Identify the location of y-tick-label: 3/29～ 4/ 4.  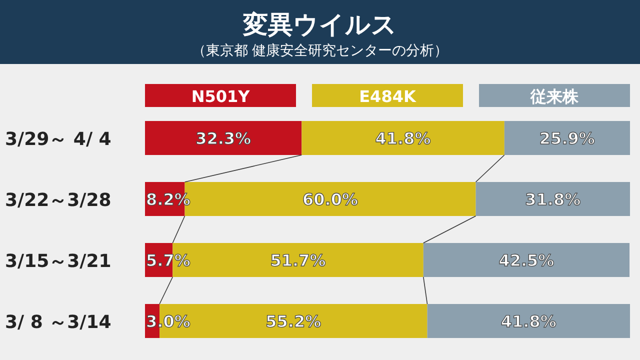
(58, 139).